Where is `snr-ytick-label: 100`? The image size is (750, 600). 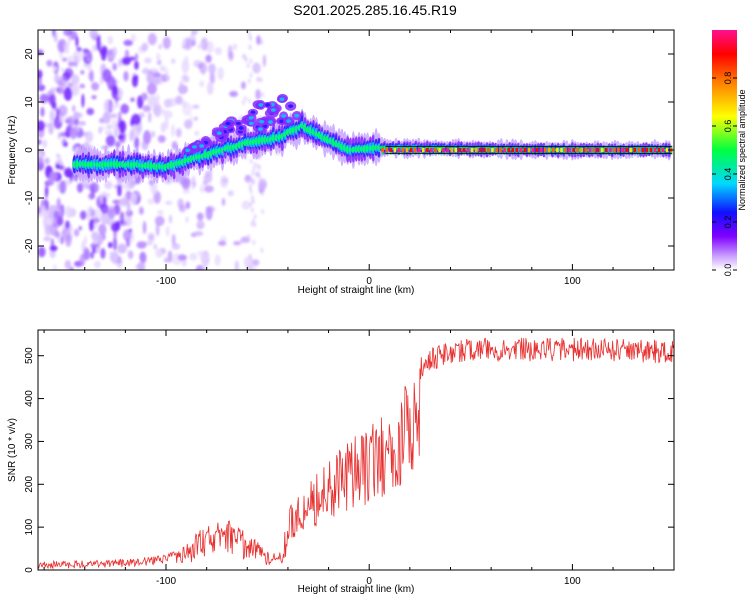 snr-ytick-label: 100 is located at coordinates (29, 526).